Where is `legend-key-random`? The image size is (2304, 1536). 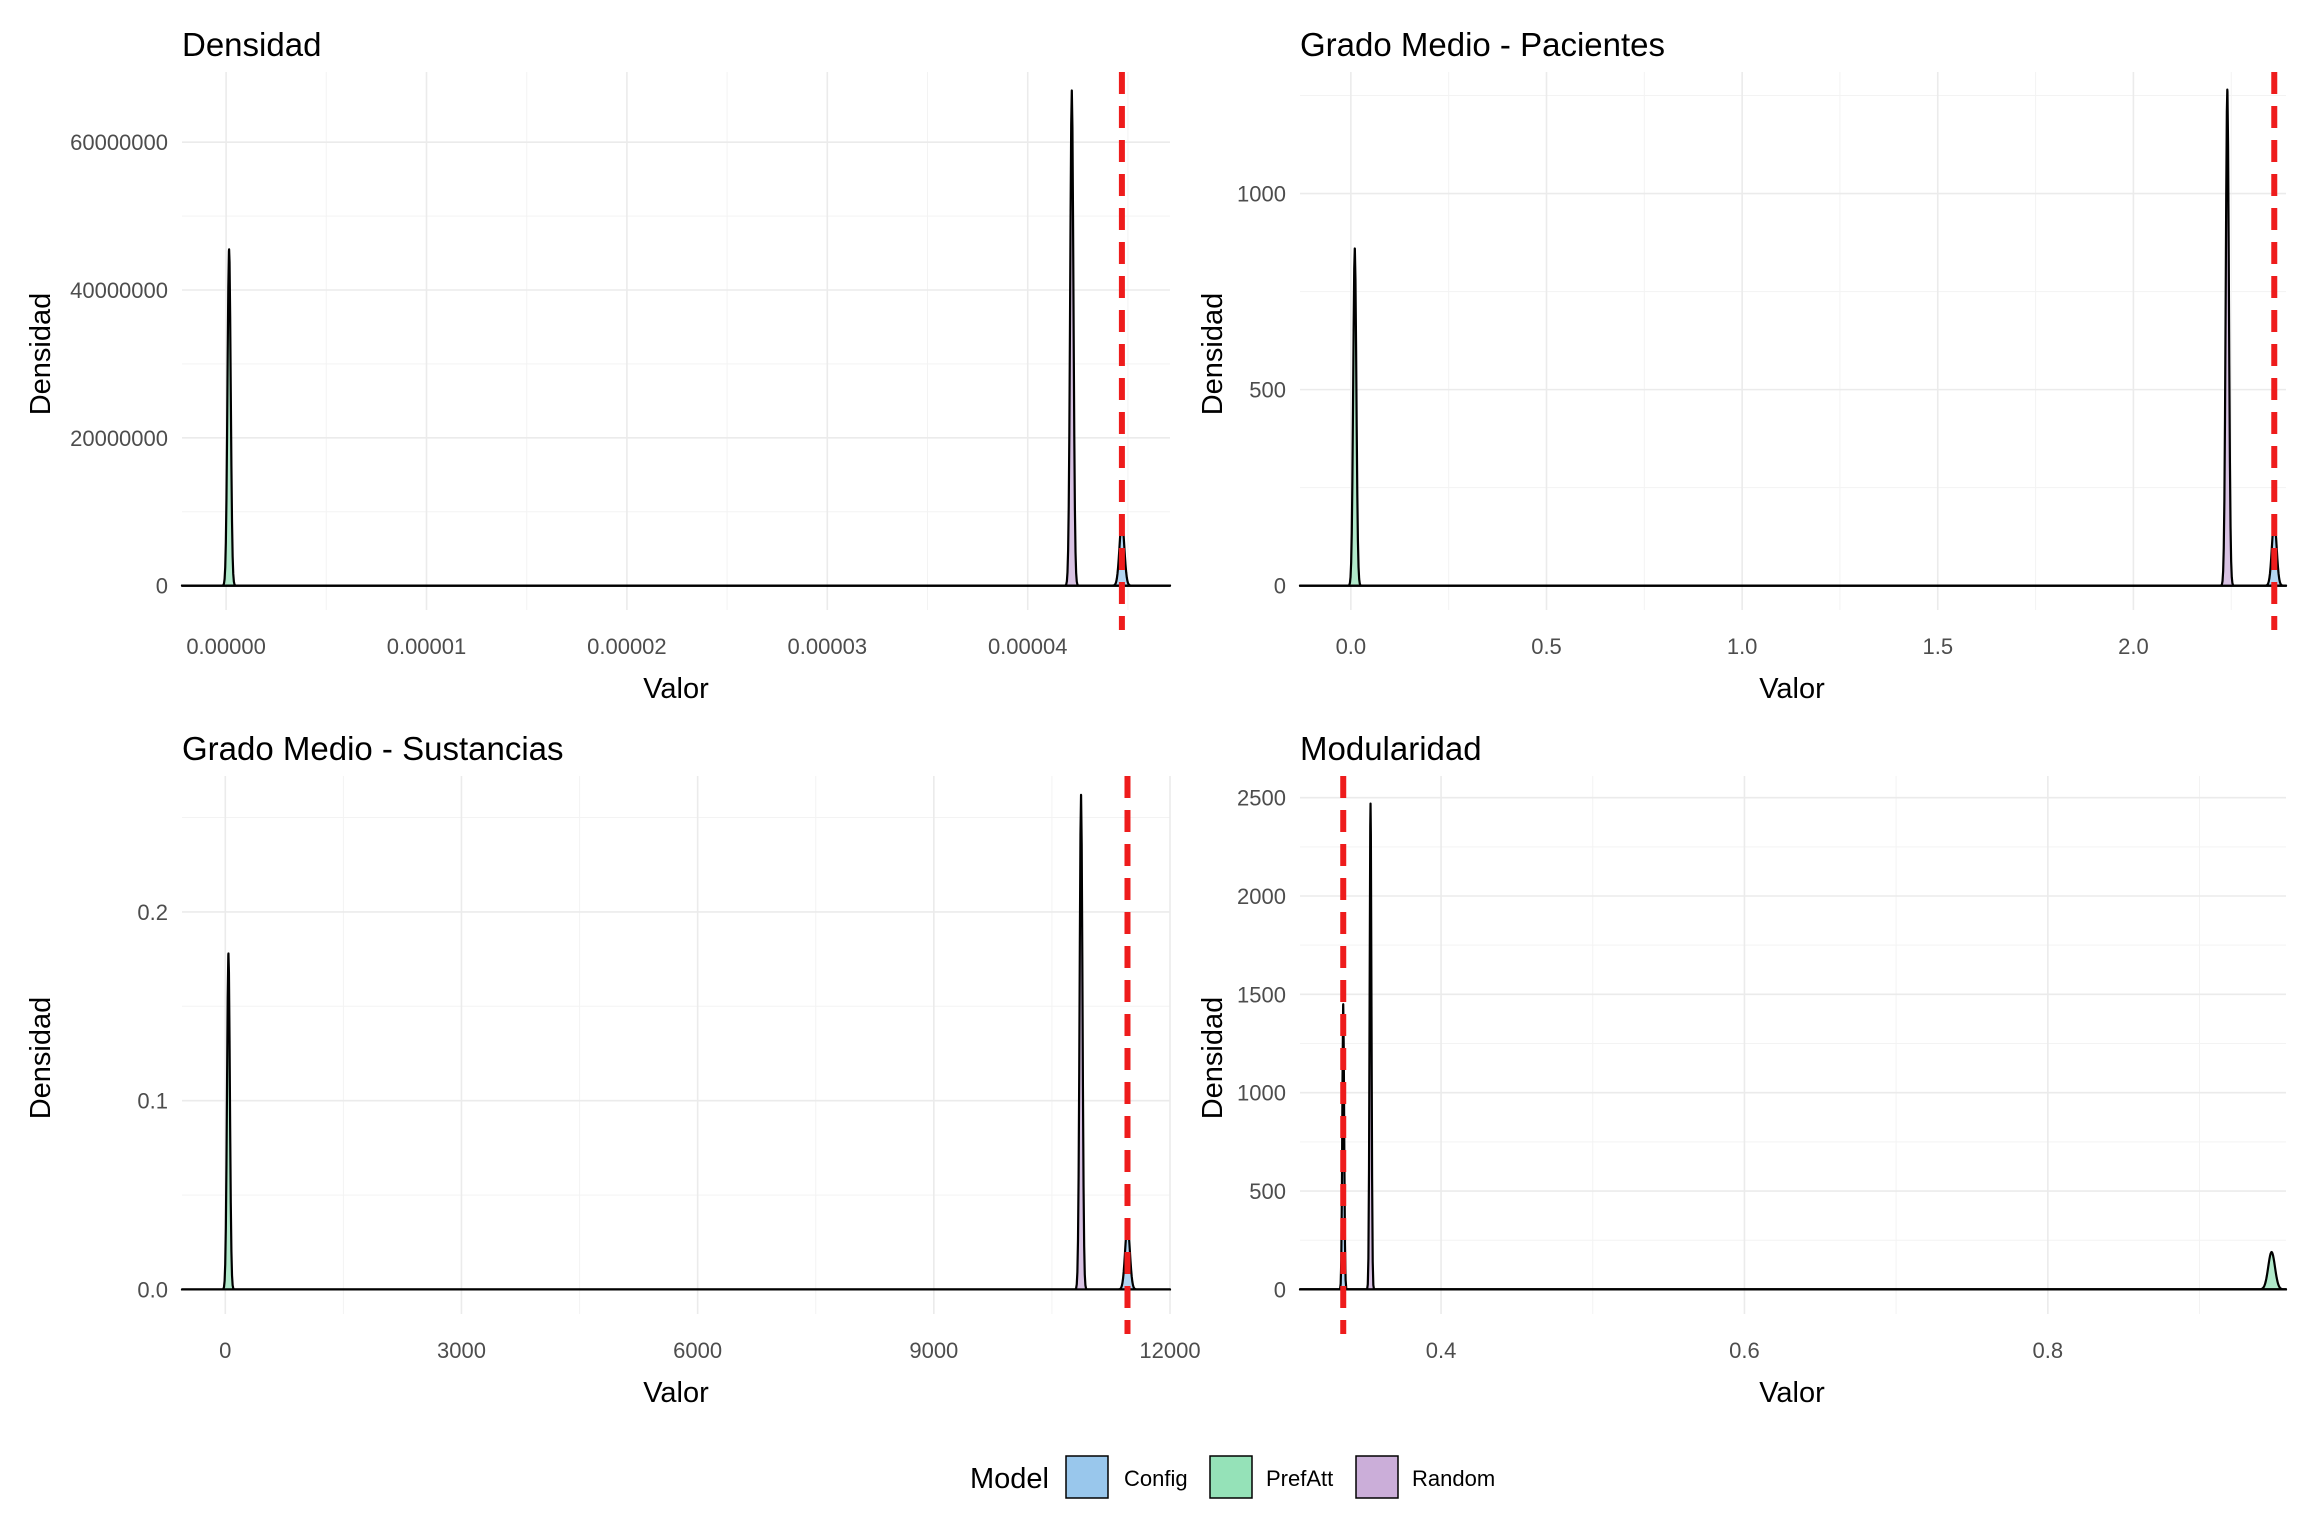 legend-key-random is located at coordinates (1377, 1477).